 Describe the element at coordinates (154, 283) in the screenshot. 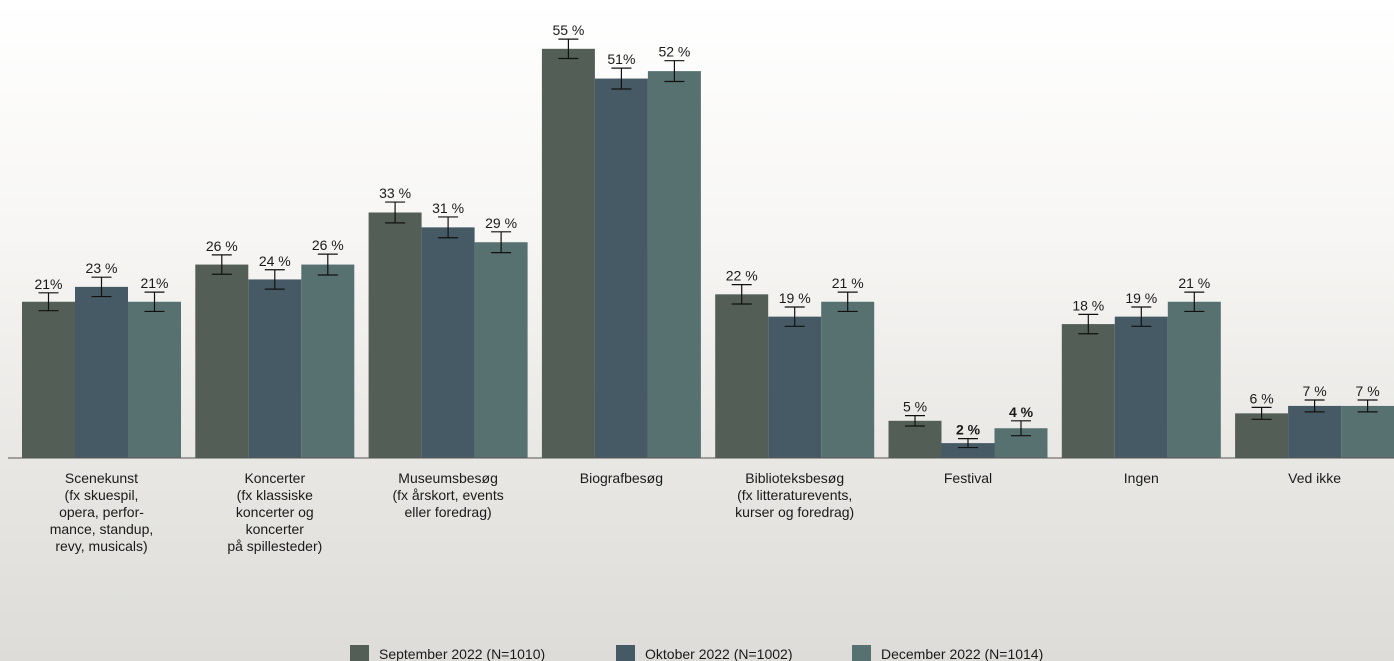

I see `value-label-1-series-3: 21%` at that location.